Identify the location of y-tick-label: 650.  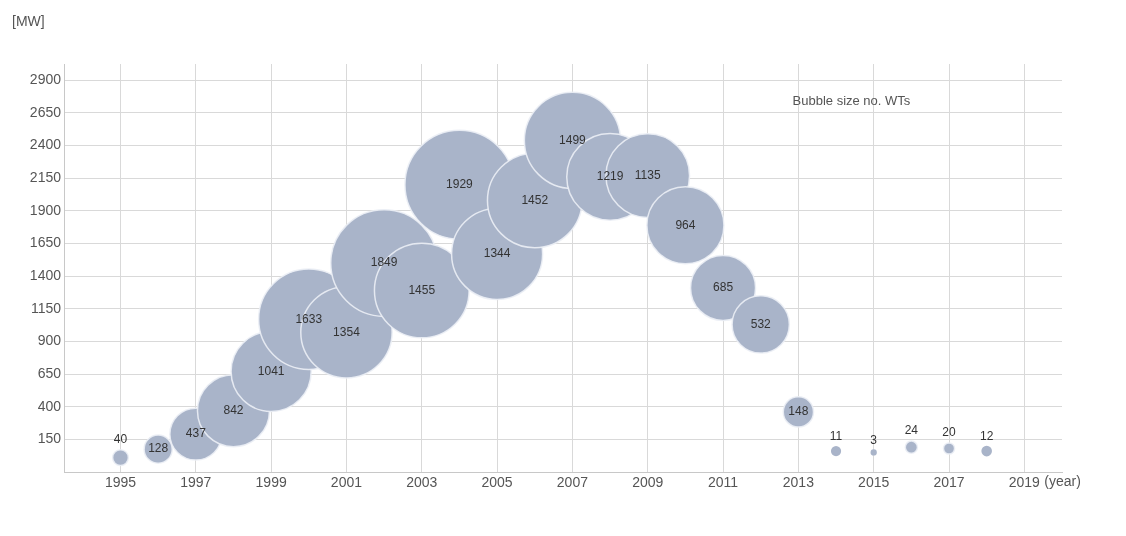
(49, 372).